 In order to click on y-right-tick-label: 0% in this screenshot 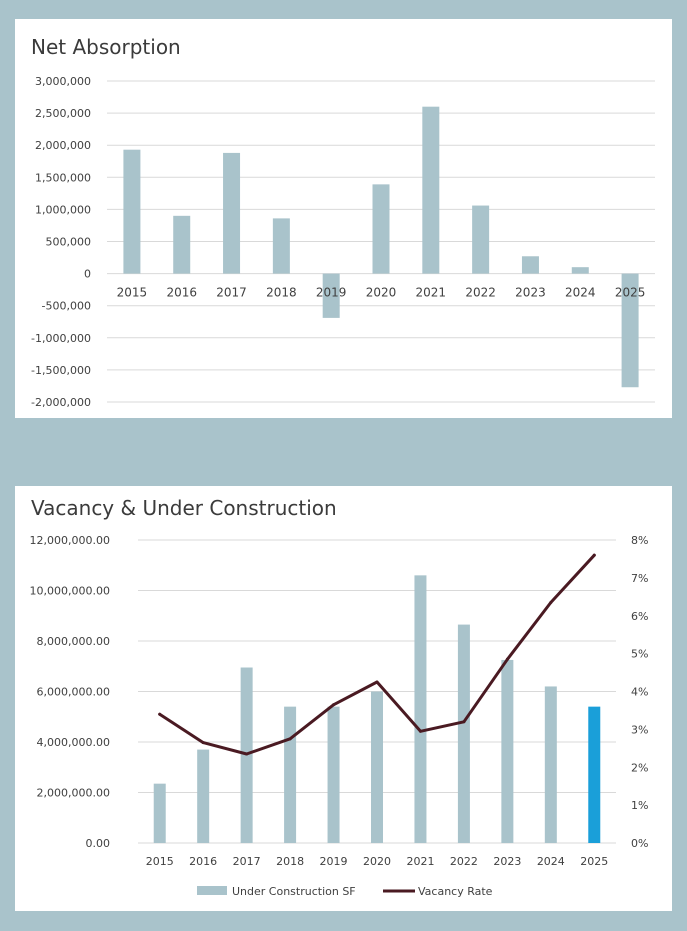, I will do `click(639, 843)`.